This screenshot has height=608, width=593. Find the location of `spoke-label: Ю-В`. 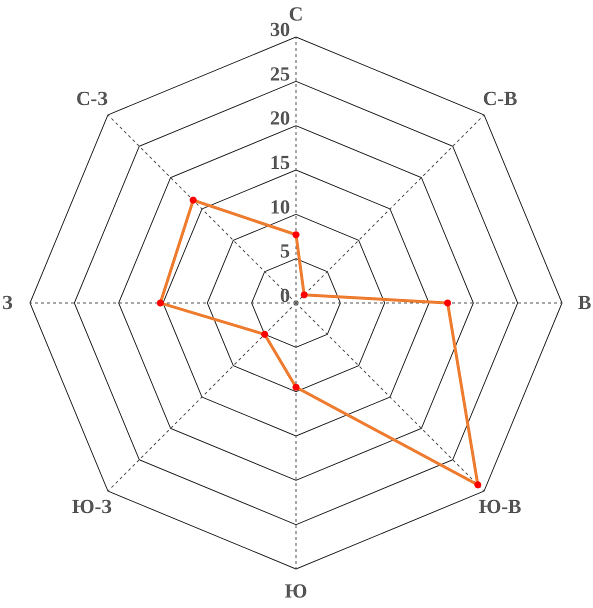

spoke-label: Ю-В is located at coordinates (500, 507).